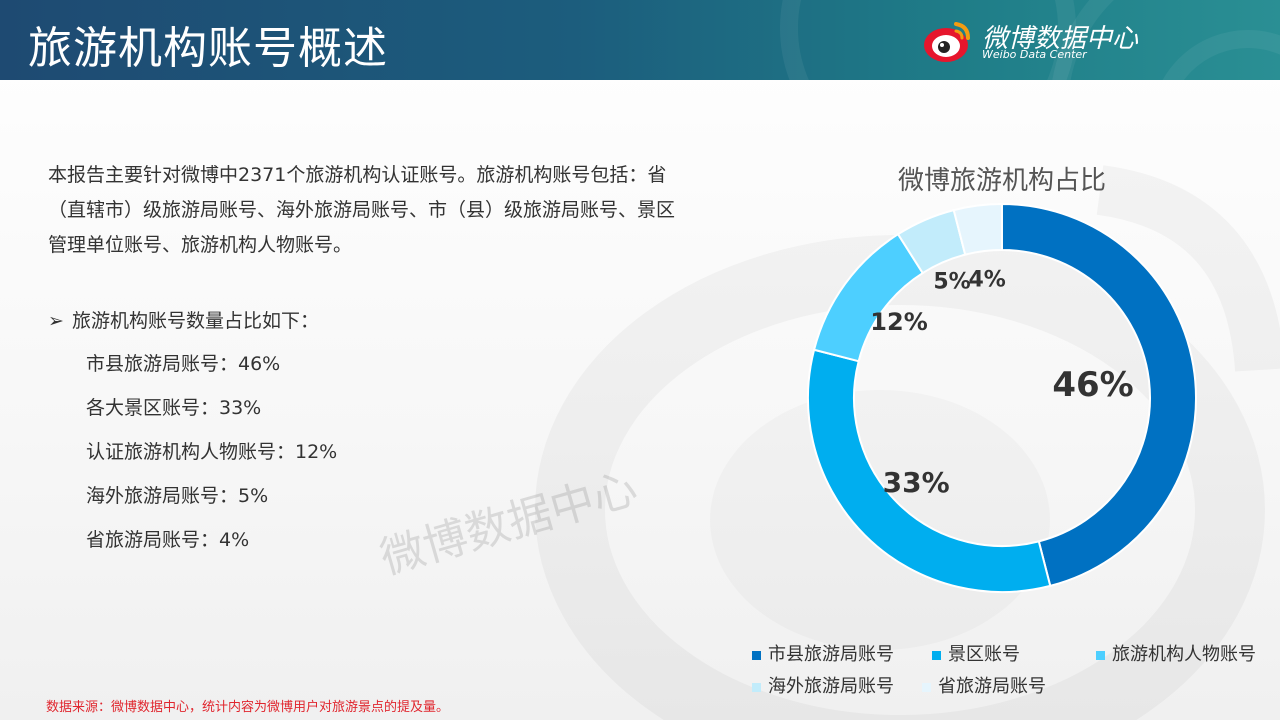  I want to click on list-item: 市县旅游局账号：46%, so click(183, 364).